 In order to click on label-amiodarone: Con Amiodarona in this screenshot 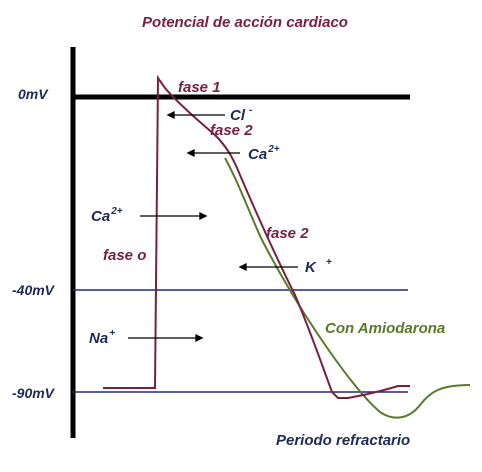, I will do `click(385, 328)`.